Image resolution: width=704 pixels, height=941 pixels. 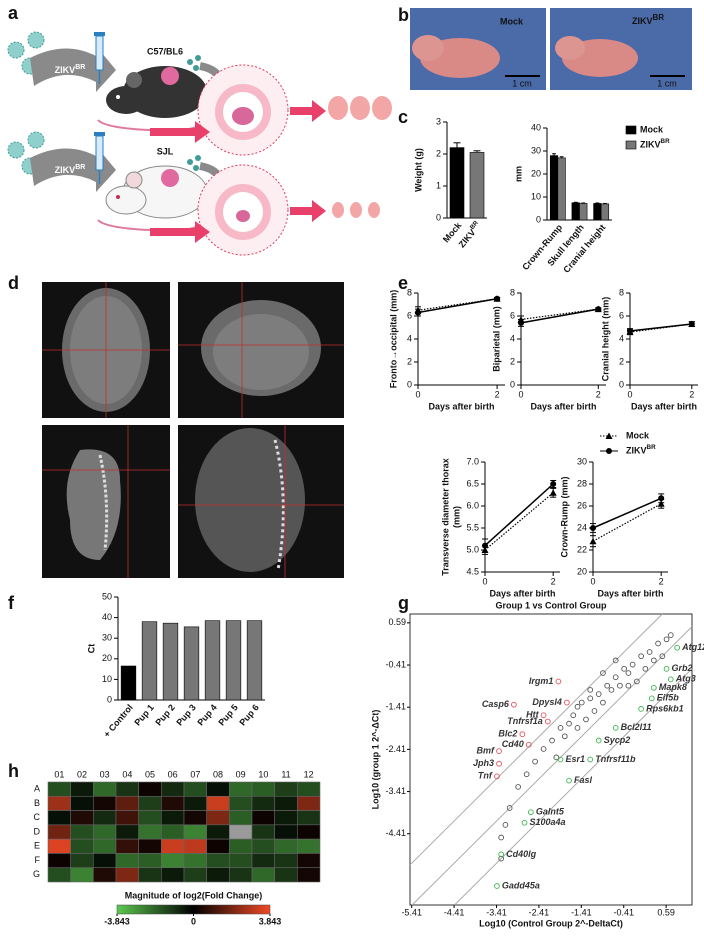 What do you see at coordinates (80, 167) in the screenshot?
I see `virus-strain: BR` at bounding box center [80, 167].